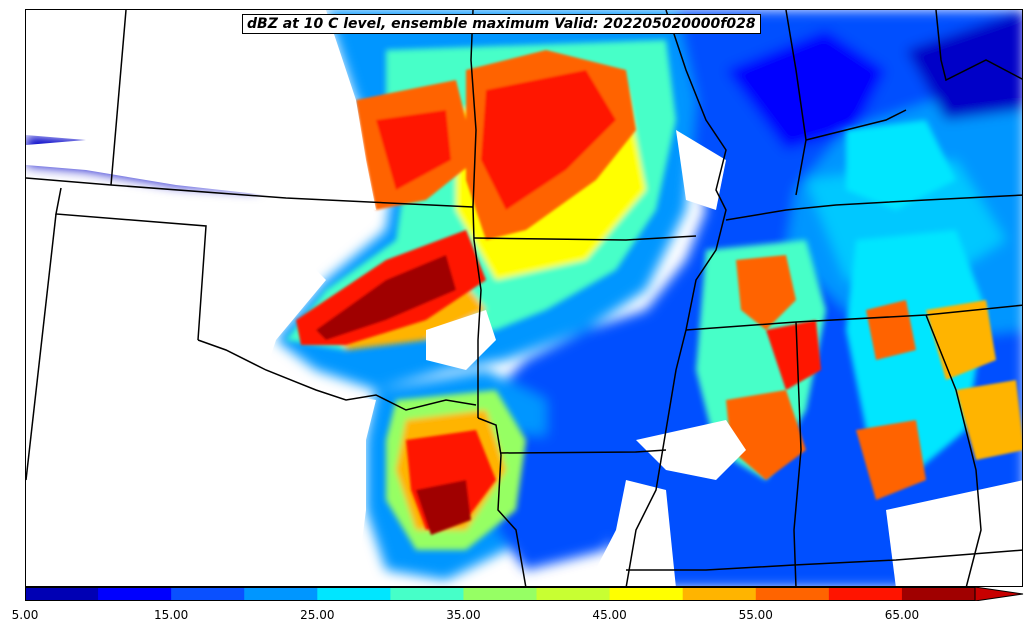 This screenshot has width=1033, height=633. I want to click on colorbar-tick-label: 45.00, so click(609, 615).